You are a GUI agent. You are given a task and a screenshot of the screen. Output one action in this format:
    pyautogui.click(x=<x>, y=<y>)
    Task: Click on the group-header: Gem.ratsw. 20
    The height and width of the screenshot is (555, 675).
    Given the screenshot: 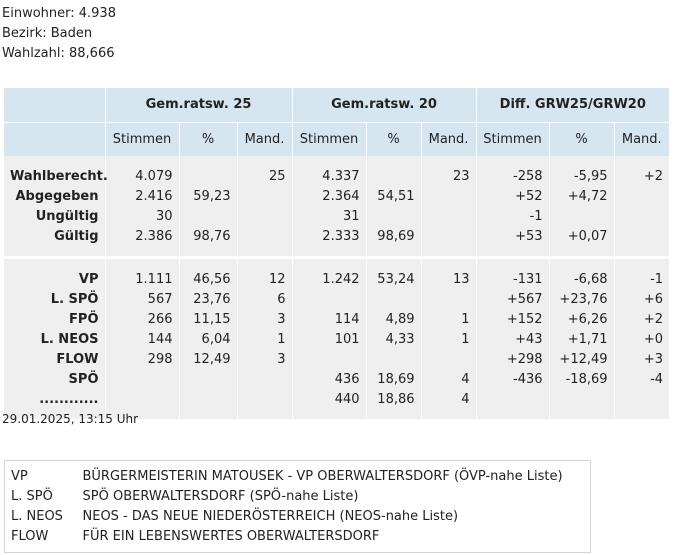 What is the action you would take?
    pyautogui.click(x=384, y=105)
    